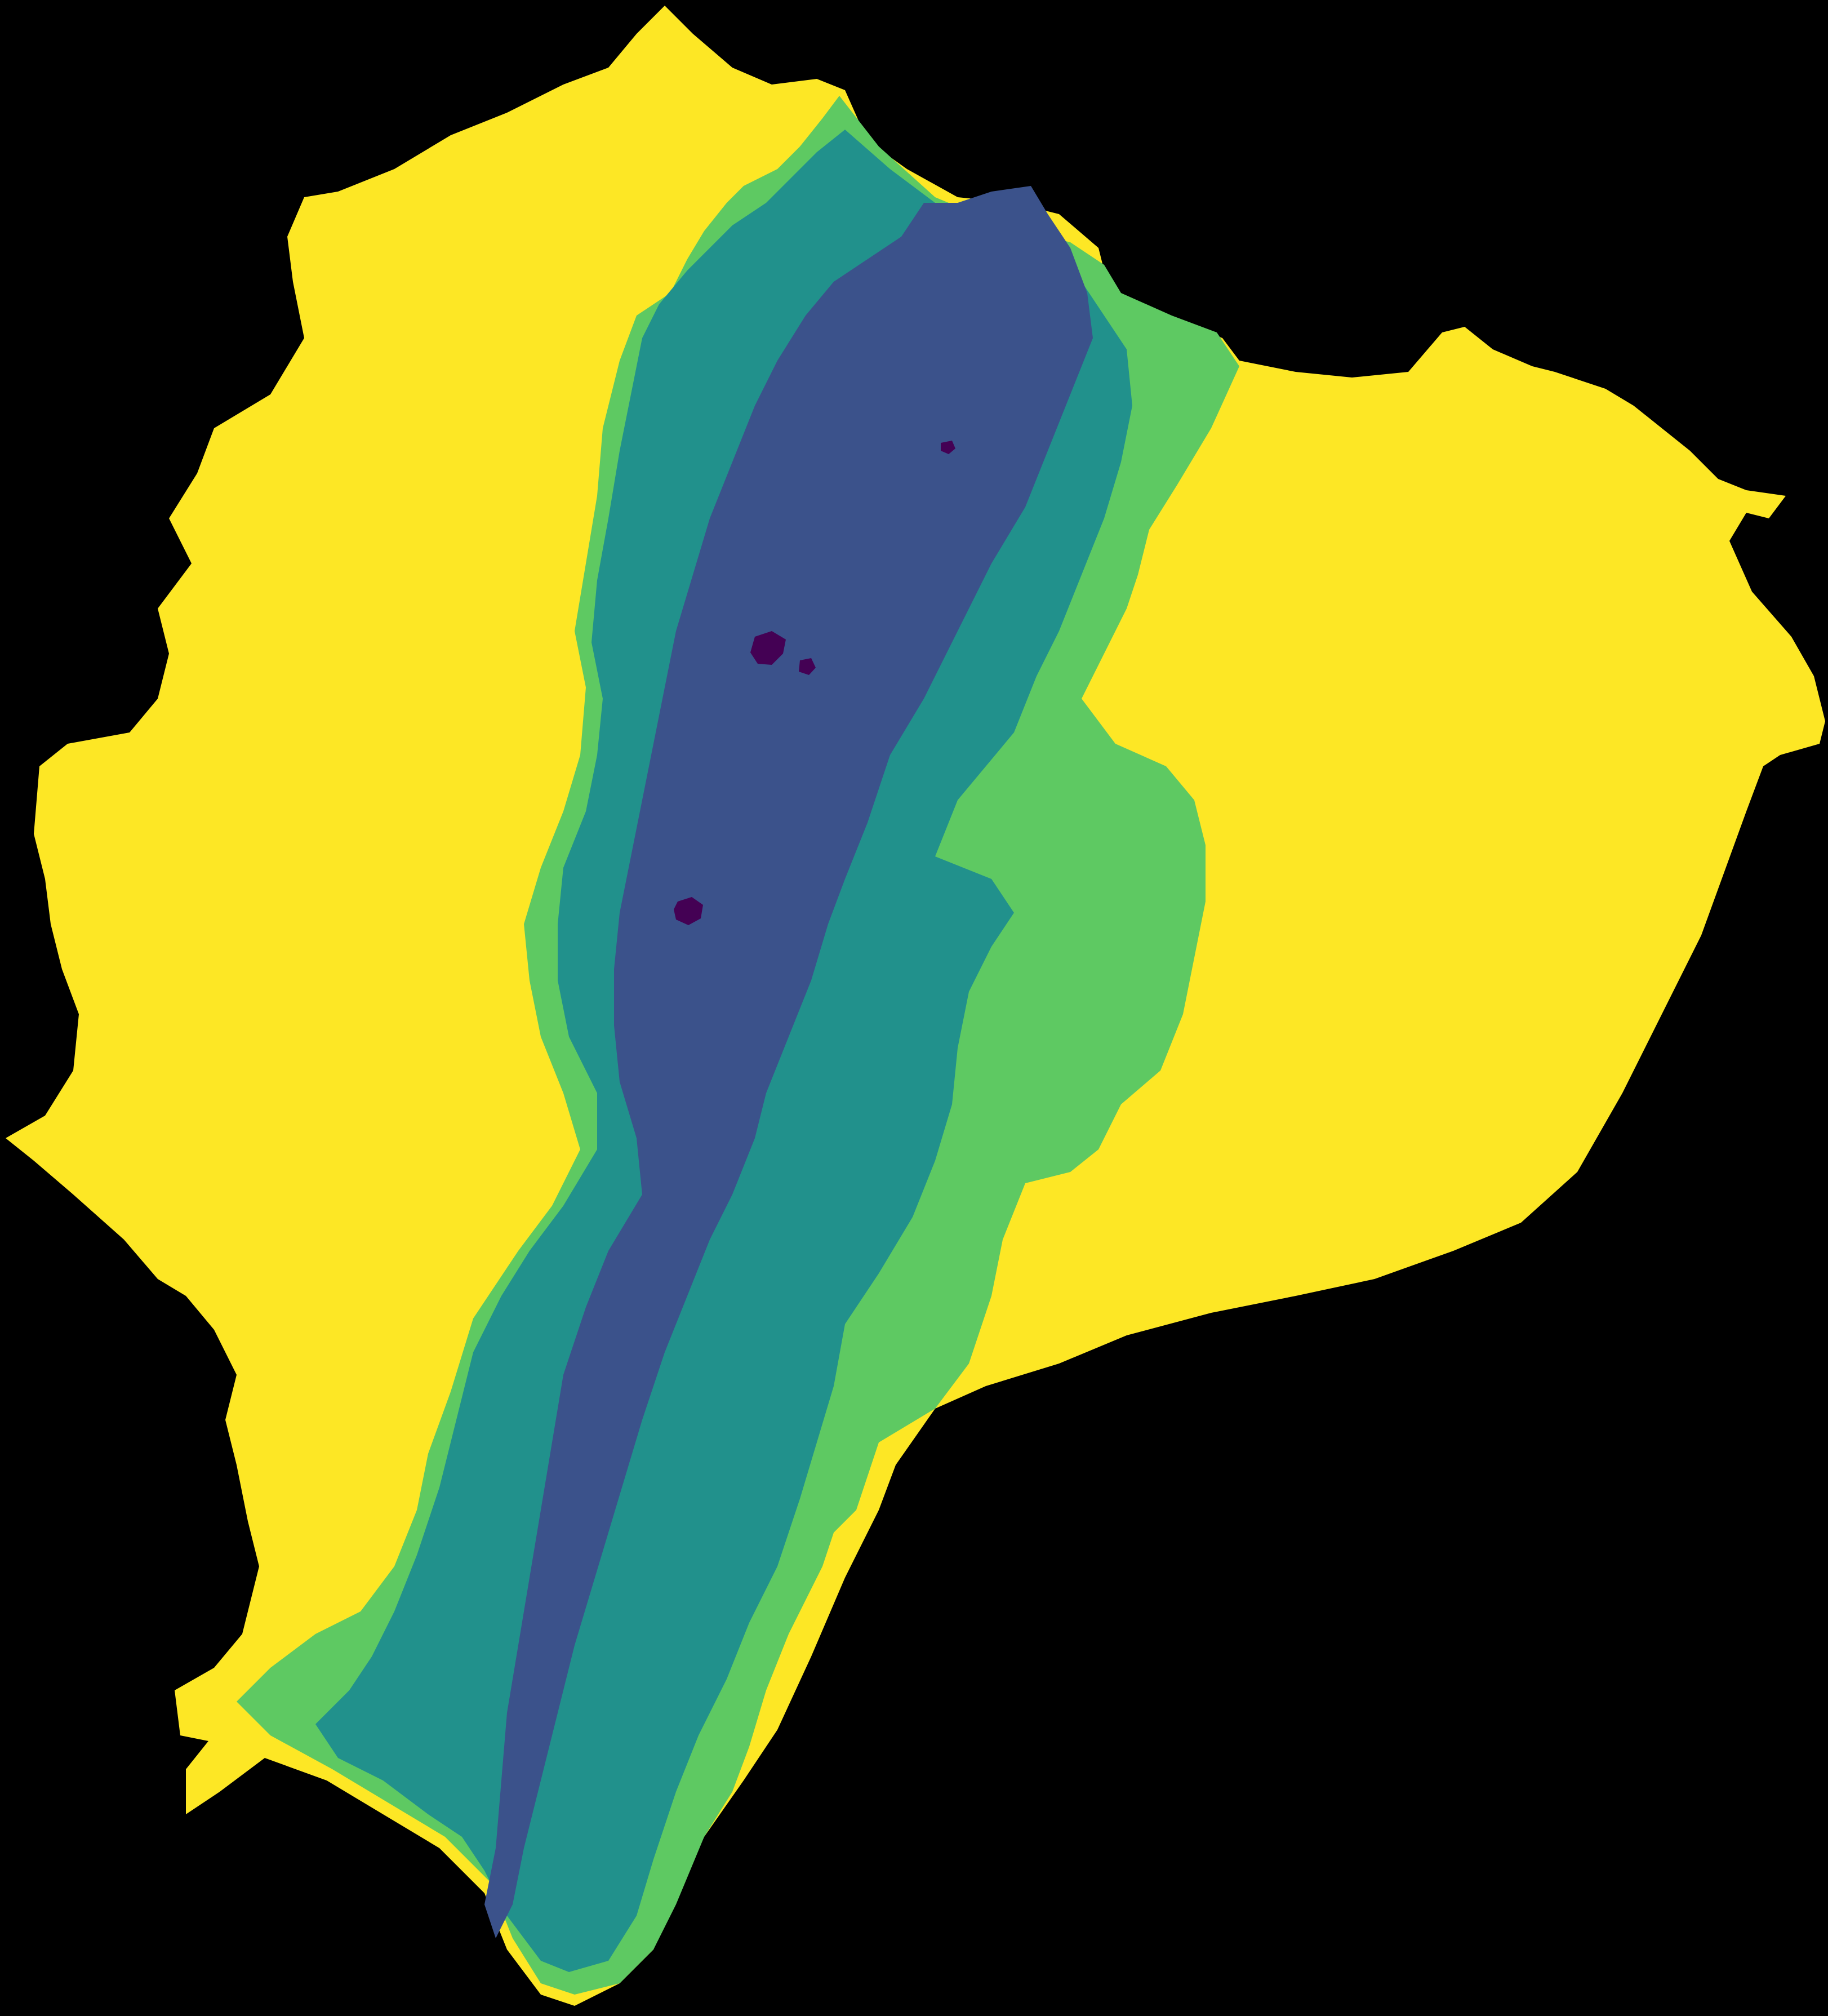 The image size is (1828, 2016). Describe the element at coordinates (688, 911) in the screenshot. I see `region-class-1-c` at that location.